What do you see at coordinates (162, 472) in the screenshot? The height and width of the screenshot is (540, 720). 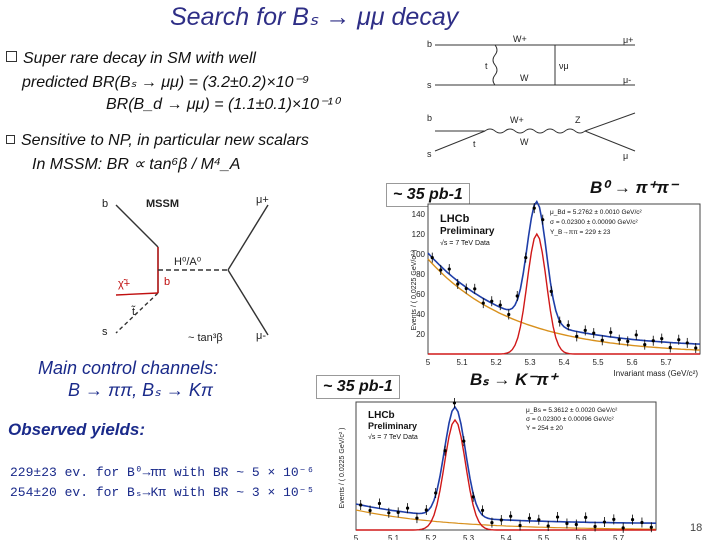 I see `observed-yield-bd: 229±23 ev. for B⁰→ππ with BR ~ 5 × 10⁻⁶` at bounding box center [162, 472].